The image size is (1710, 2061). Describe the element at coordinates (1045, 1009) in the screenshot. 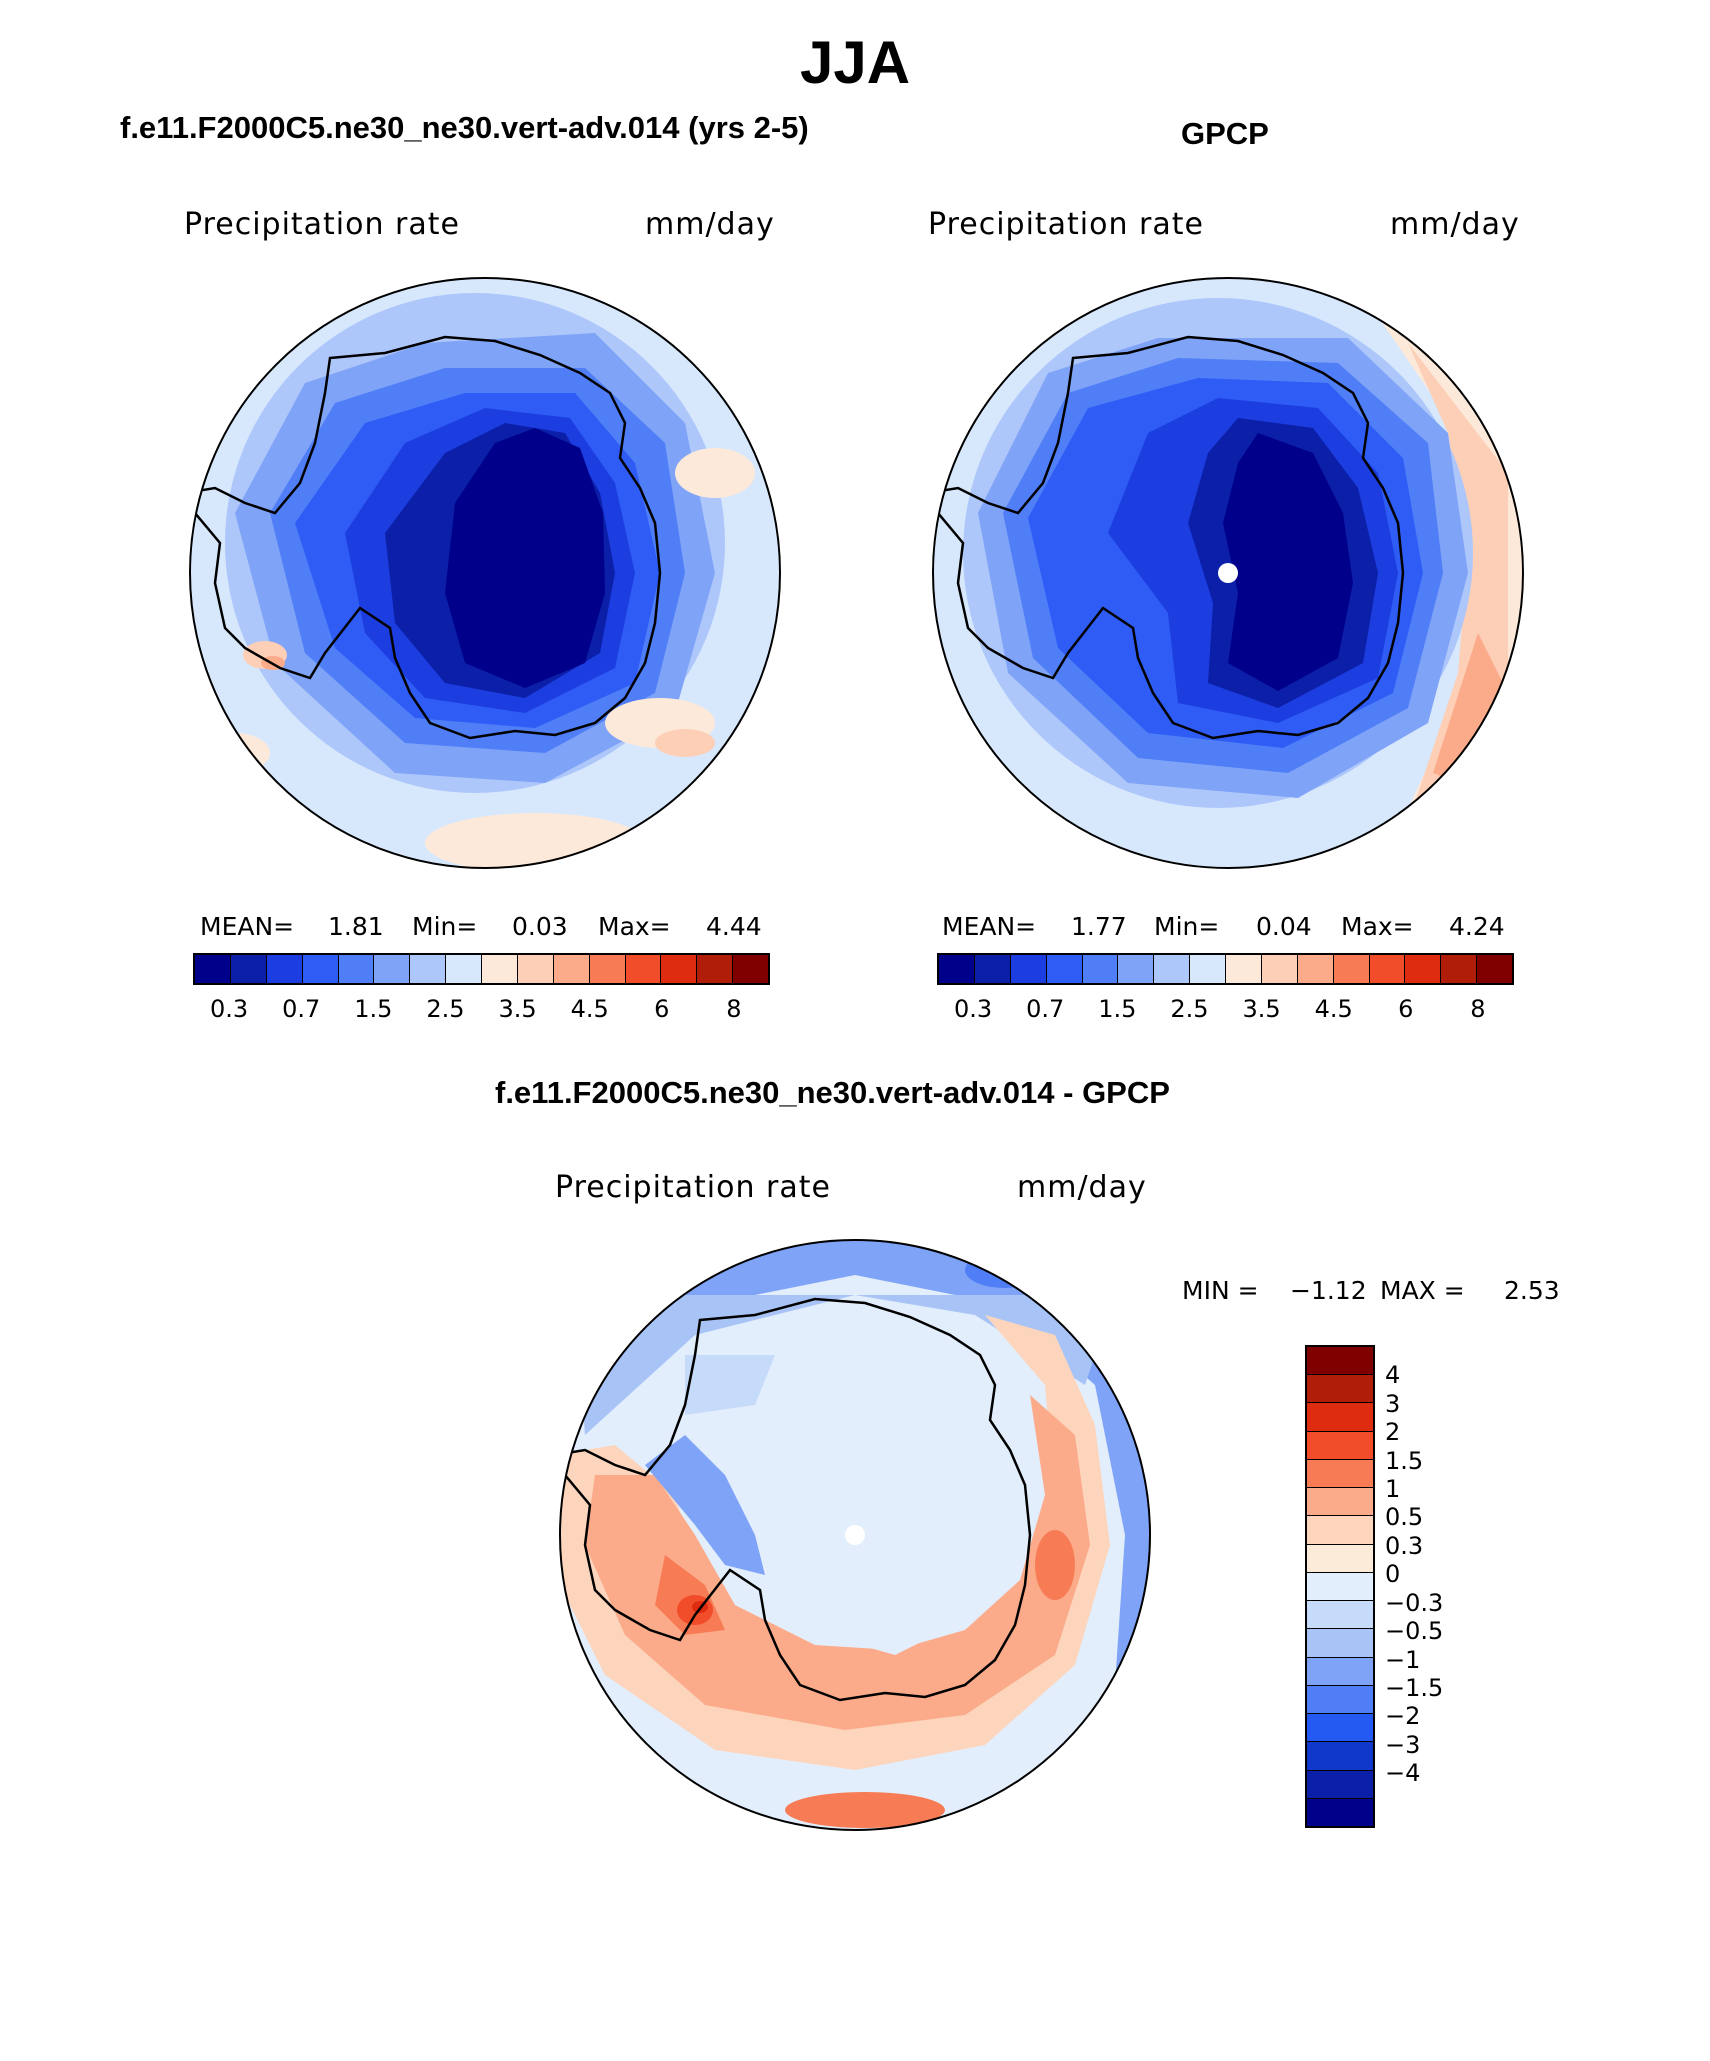

I see `panel2-colorbar-tick-label: 0.7` at that location.